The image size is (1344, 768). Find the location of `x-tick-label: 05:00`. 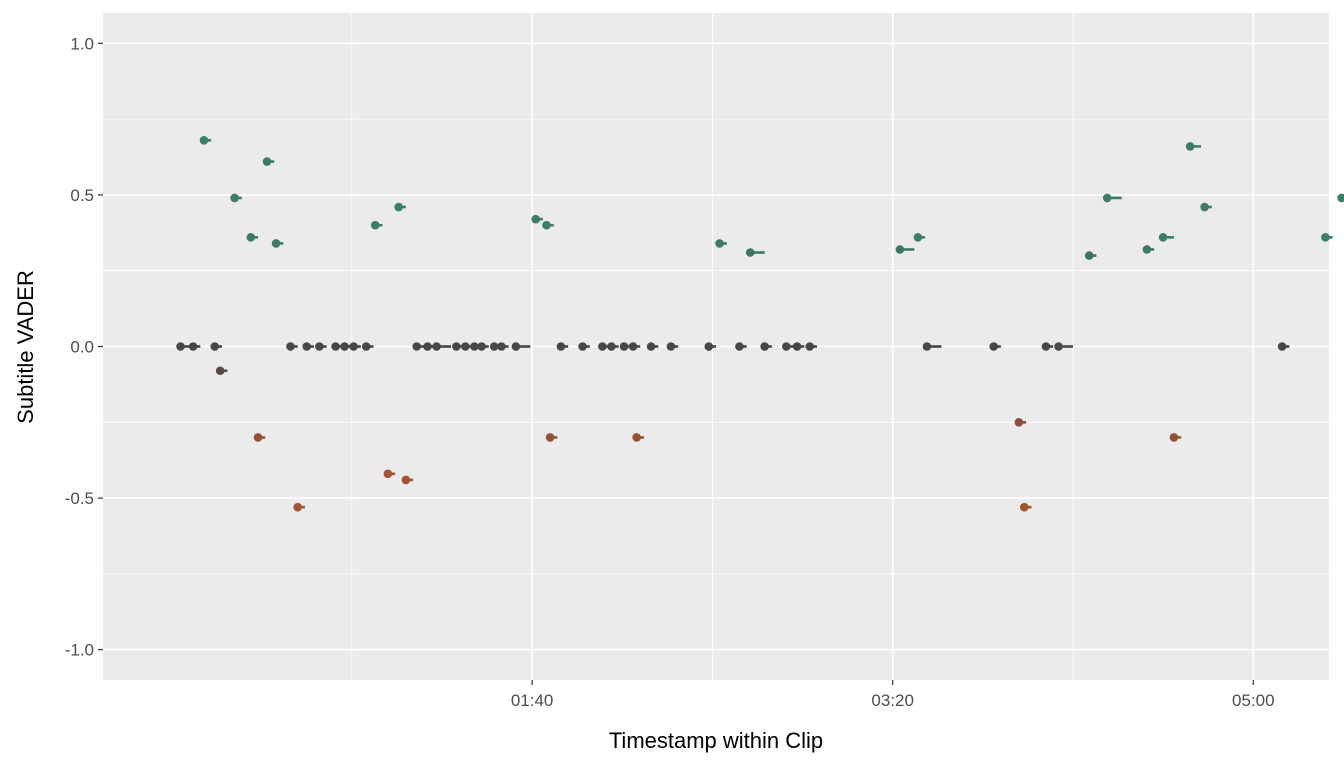

x-tick-label: 05:00 is located at coordinates (1253, 700).